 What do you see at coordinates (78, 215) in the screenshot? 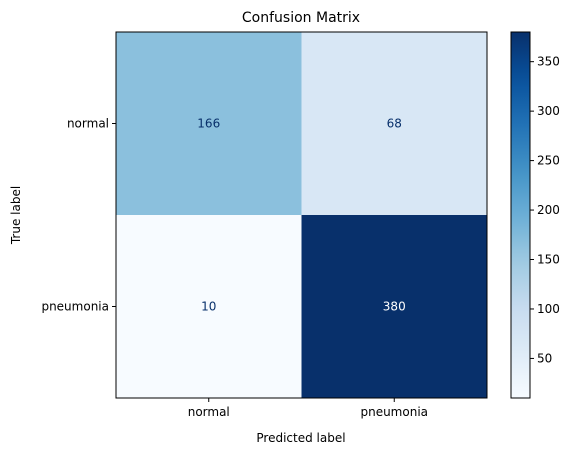
I see `y-axis-ticks: normal pneumonia` at bounding box center [78, 215].